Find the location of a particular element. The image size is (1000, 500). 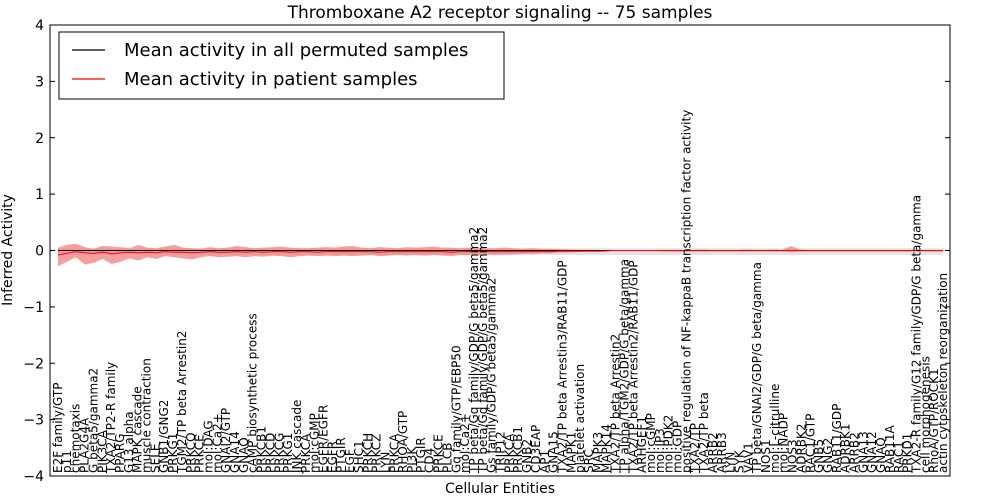

entity-label: Gq family/GTP/EBP50 is located at coordinates (456, 409).